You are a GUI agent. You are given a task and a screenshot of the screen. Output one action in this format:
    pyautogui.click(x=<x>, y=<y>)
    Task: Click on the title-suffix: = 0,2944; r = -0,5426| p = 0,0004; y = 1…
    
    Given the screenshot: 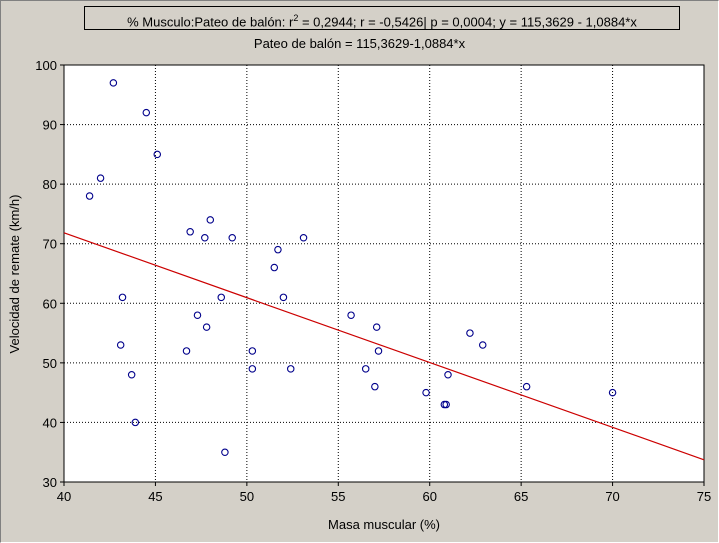 What is the action you would take?
    pyautogui.click(x=467, y=22)
    